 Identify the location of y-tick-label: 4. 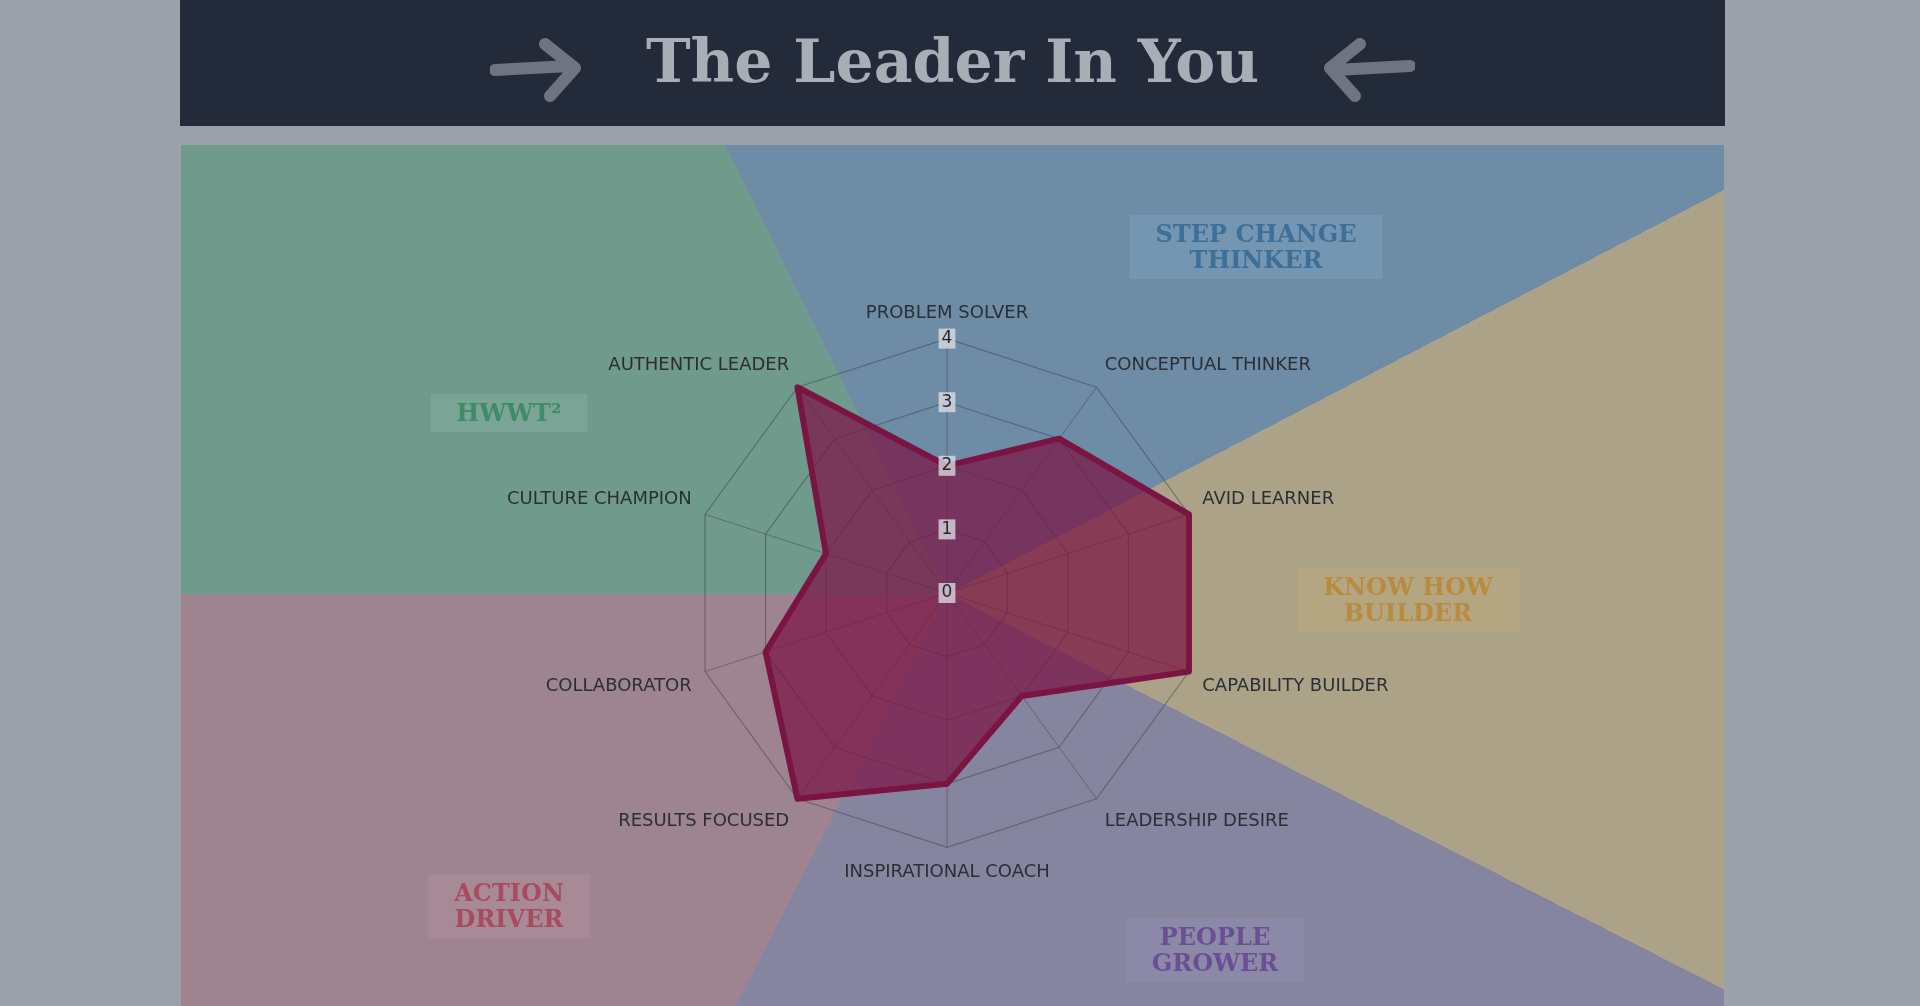
(947, 337).